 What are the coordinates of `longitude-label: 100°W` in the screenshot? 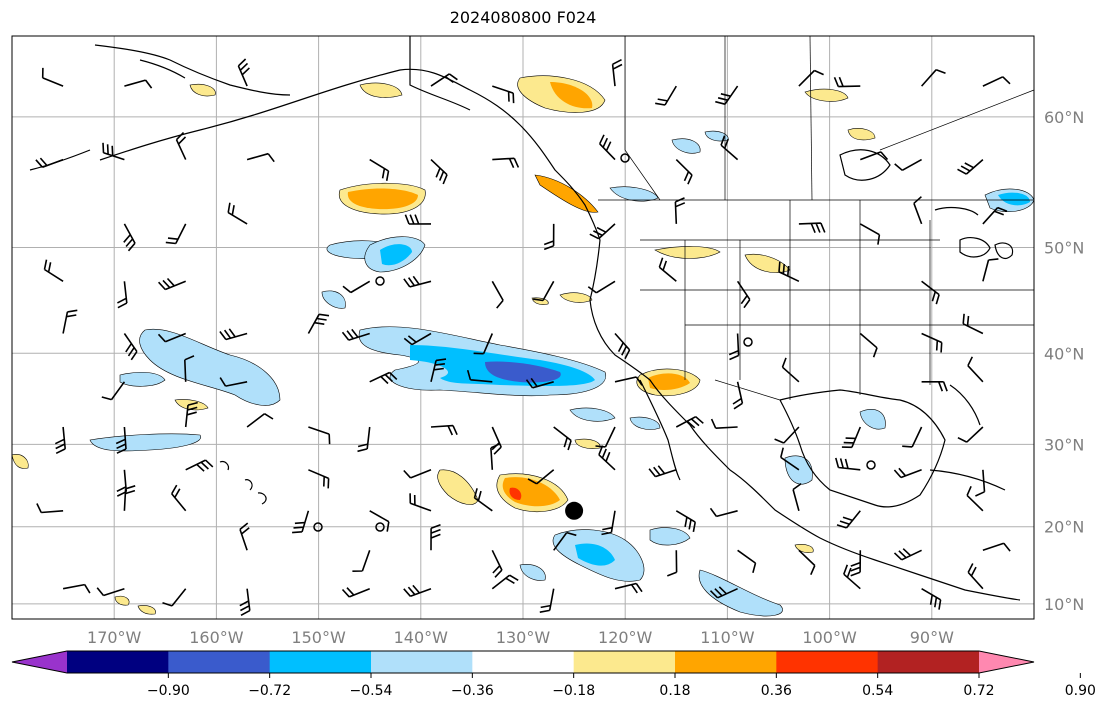 It's located at (829, 637).